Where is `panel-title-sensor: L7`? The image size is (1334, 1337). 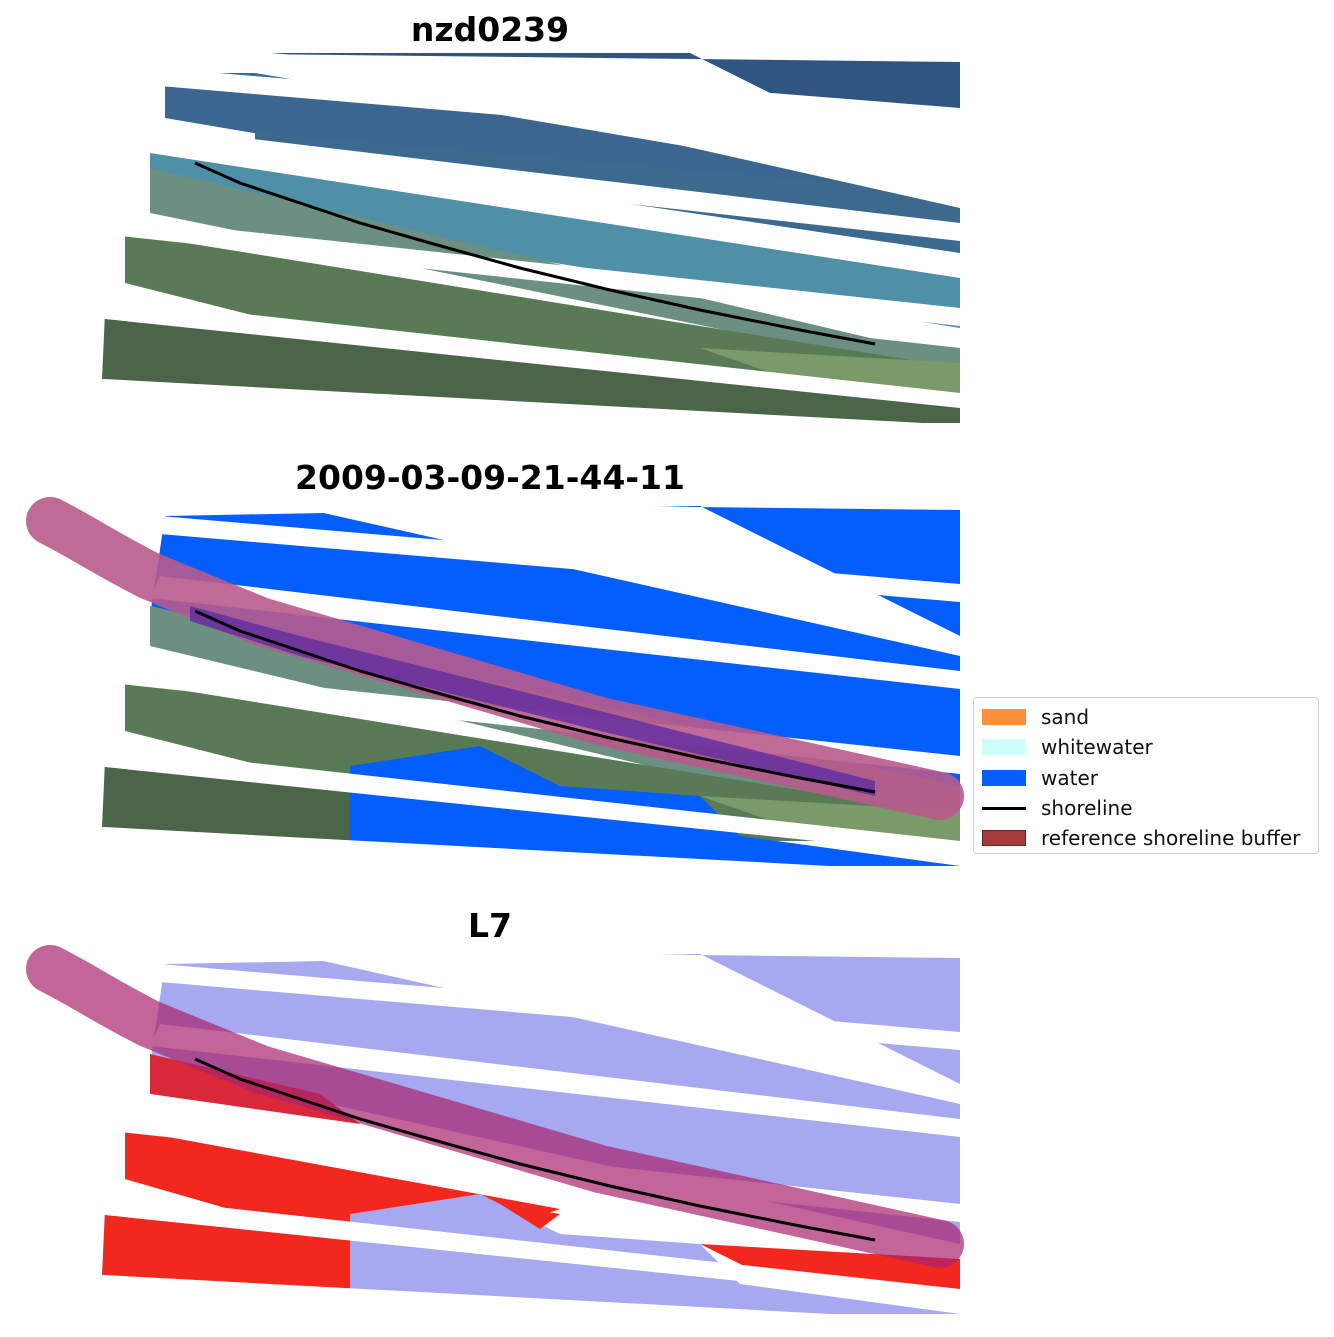 panel-title-sensor: L7 is located at coordinates (490, 925).